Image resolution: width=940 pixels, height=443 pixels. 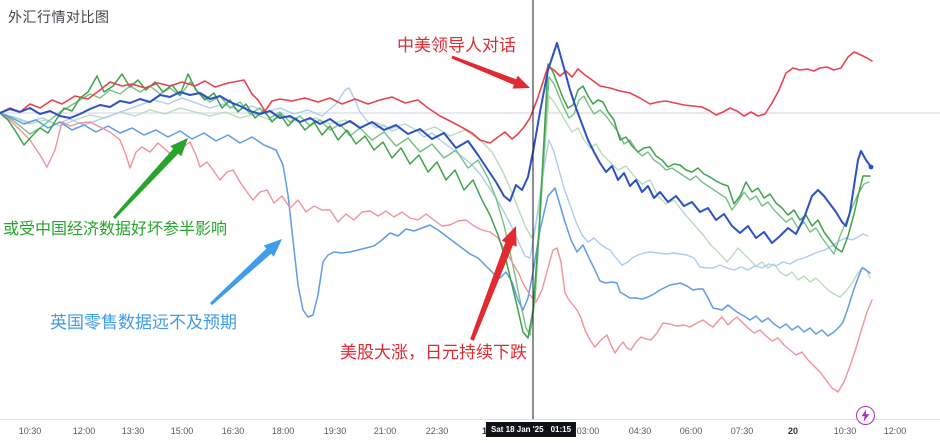 I want to click on time-axis-label: 07:30, so click(x=742, y=431).